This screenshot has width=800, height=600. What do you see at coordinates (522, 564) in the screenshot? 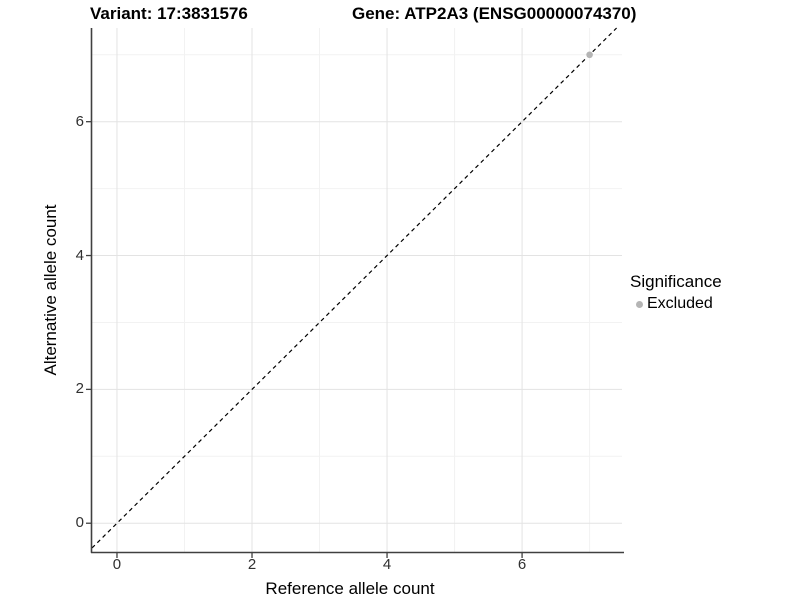
I see `x-tick-label: 6` at bounding box center [522, 564].